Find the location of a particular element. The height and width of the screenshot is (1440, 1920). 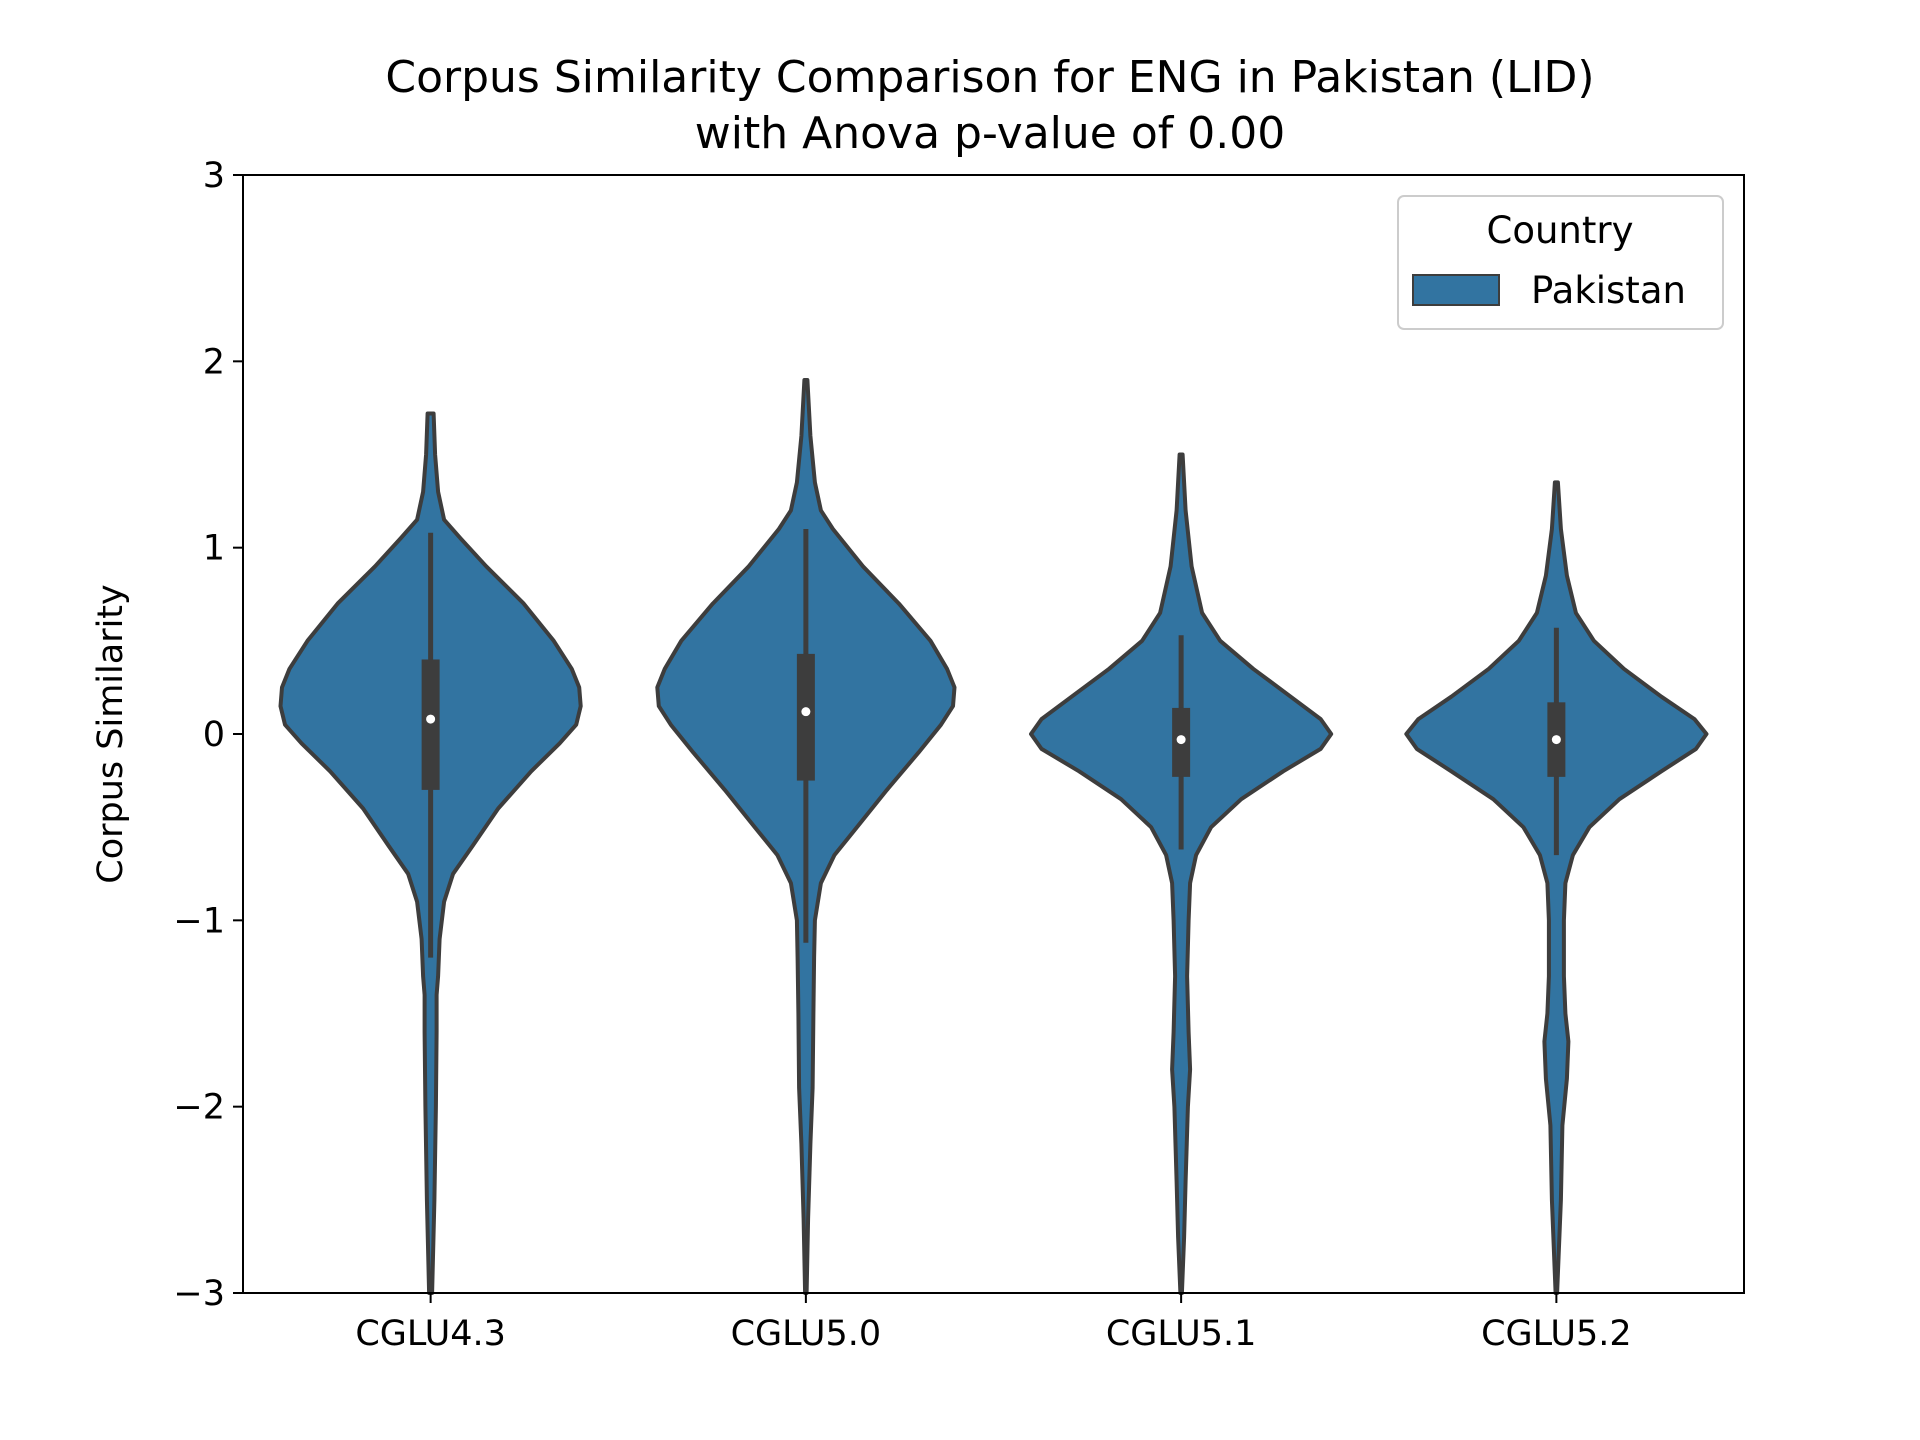

y-axis-label: Corpus Similarity is located at coordinates (111, 733).